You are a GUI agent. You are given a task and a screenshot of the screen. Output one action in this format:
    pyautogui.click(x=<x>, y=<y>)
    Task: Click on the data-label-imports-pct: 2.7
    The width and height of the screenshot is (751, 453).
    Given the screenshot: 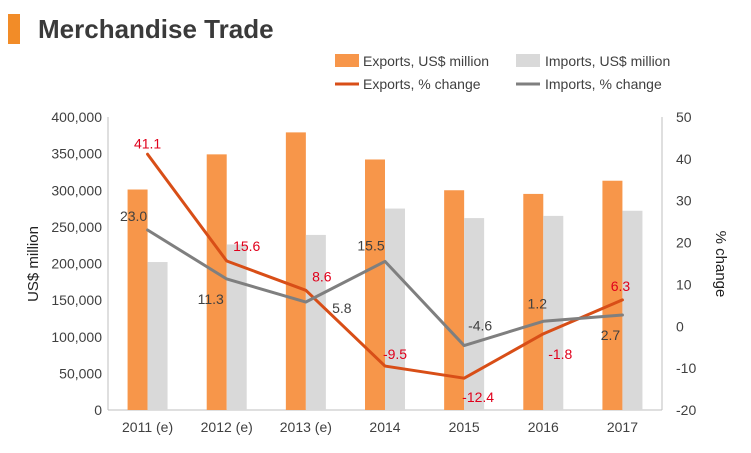 What is the action you would take?
    pyautogui.click(x=611, y=335)
    